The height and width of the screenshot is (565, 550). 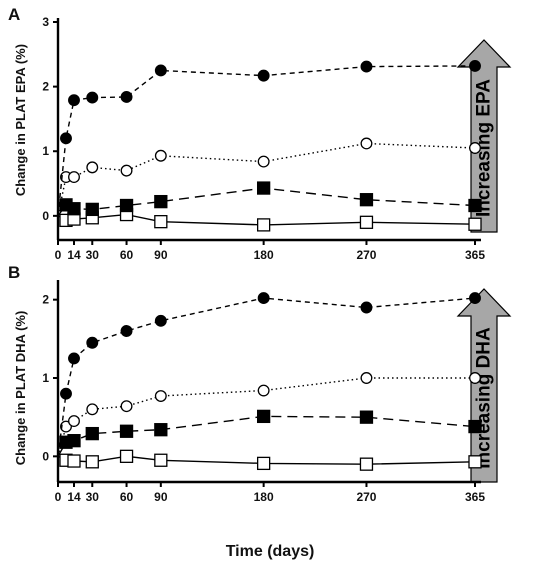 What do you see at coordinates (20, 120) in the screenshot?
I see `y-axis-label-a: Change in PLAT EPA (%)` at bounding box center [20, 120].